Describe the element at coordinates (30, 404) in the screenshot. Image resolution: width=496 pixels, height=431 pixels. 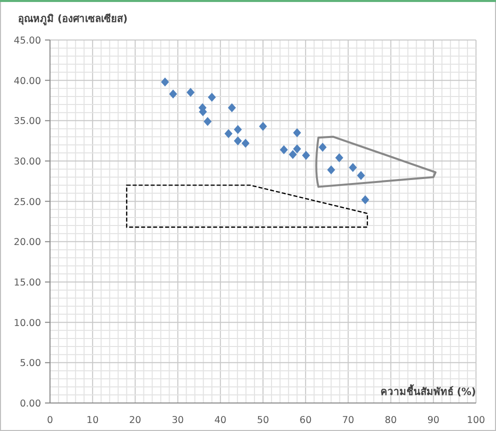
I see `y-tick-label: 0.00` at that location.